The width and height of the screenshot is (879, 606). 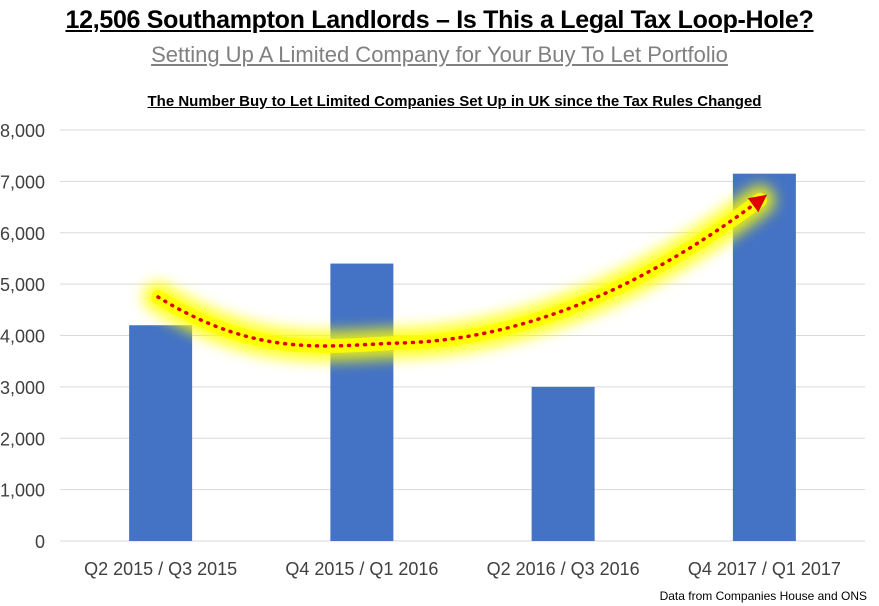 What do you see at coordinates (563, 569) in the screenshot?
I see `x-tick-label: Q2 2016 / Q3 2016` at bounding box center [563, 569].